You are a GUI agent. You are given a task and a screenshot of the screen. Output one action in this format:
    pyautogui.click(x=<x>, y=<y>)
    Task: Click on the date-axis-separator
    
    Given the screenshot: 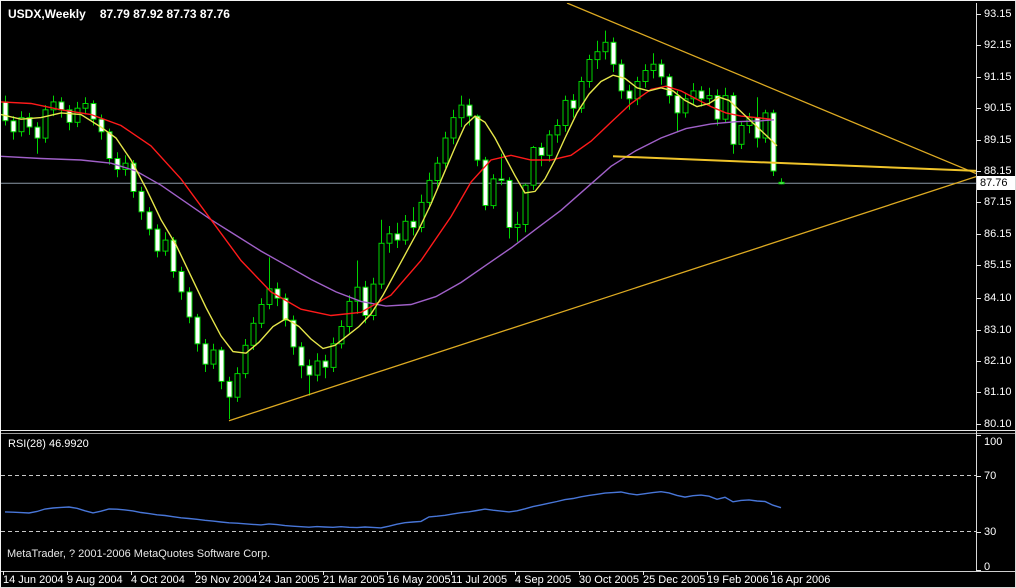 What is the action you would take?
    pyautogui.click(x=508, y=571)
    